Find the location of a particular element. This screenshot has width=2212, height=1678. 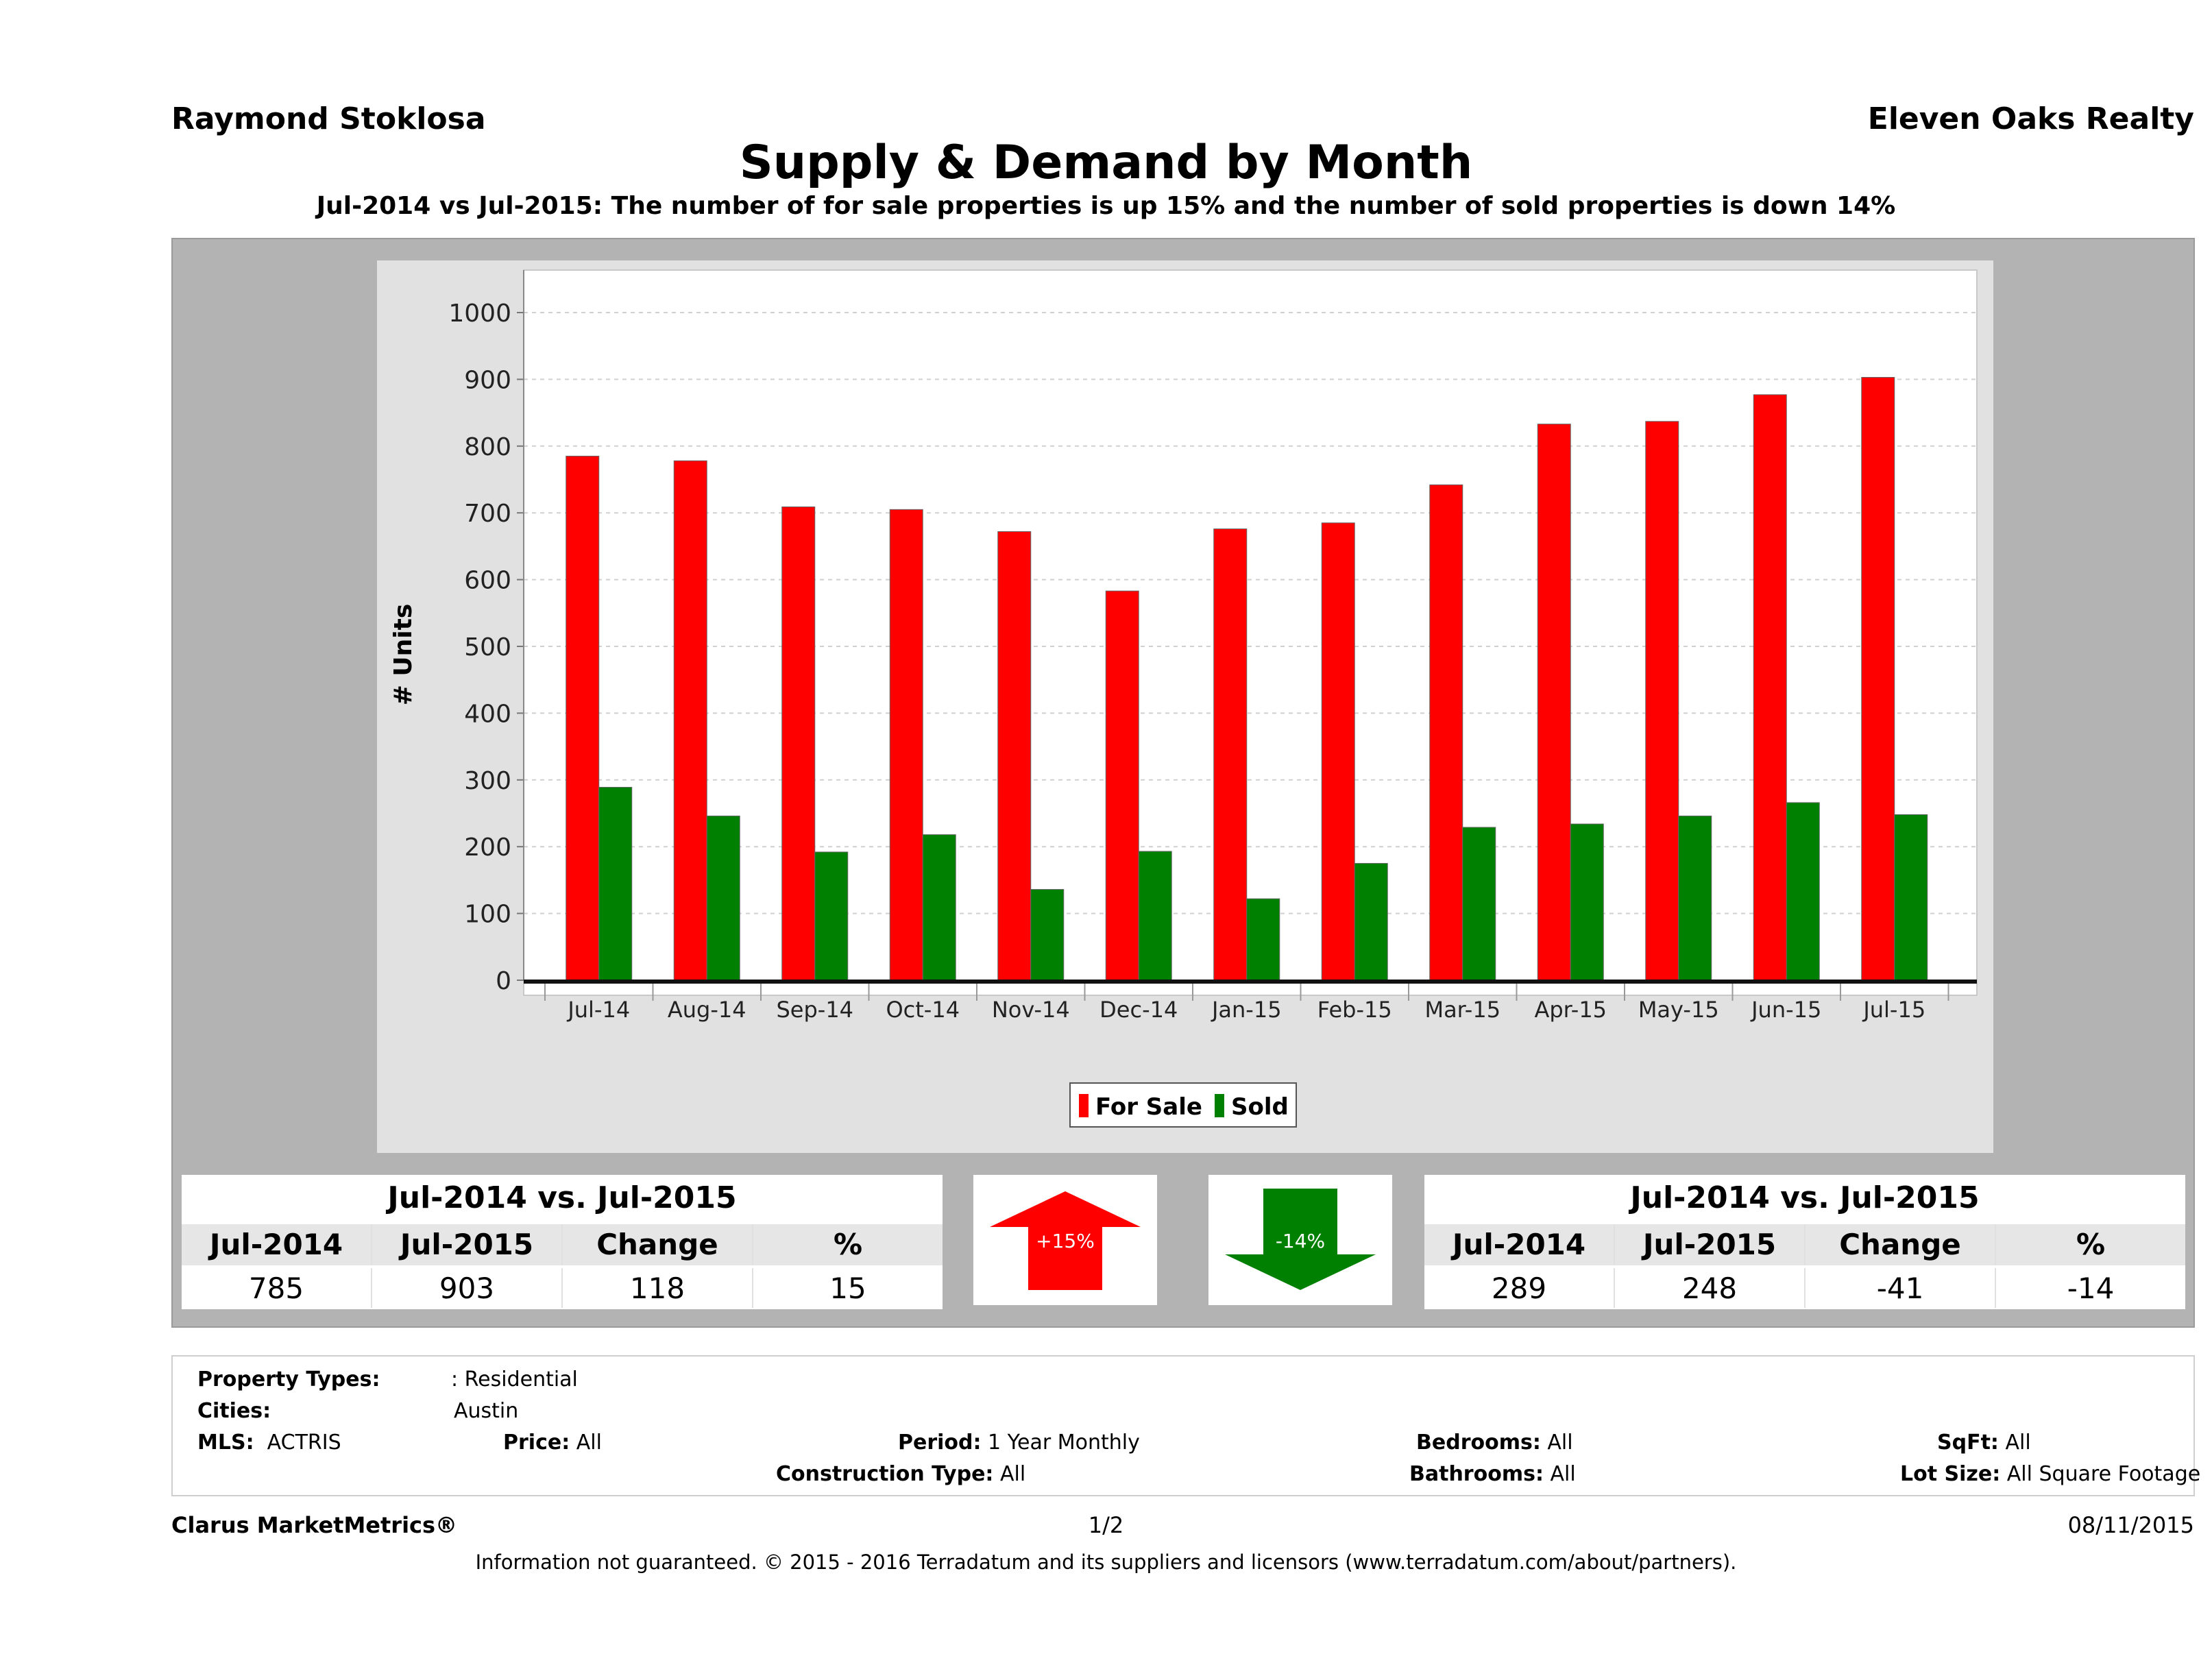

legend-label-sold: Sold is located at coordinates (1260, 1107).